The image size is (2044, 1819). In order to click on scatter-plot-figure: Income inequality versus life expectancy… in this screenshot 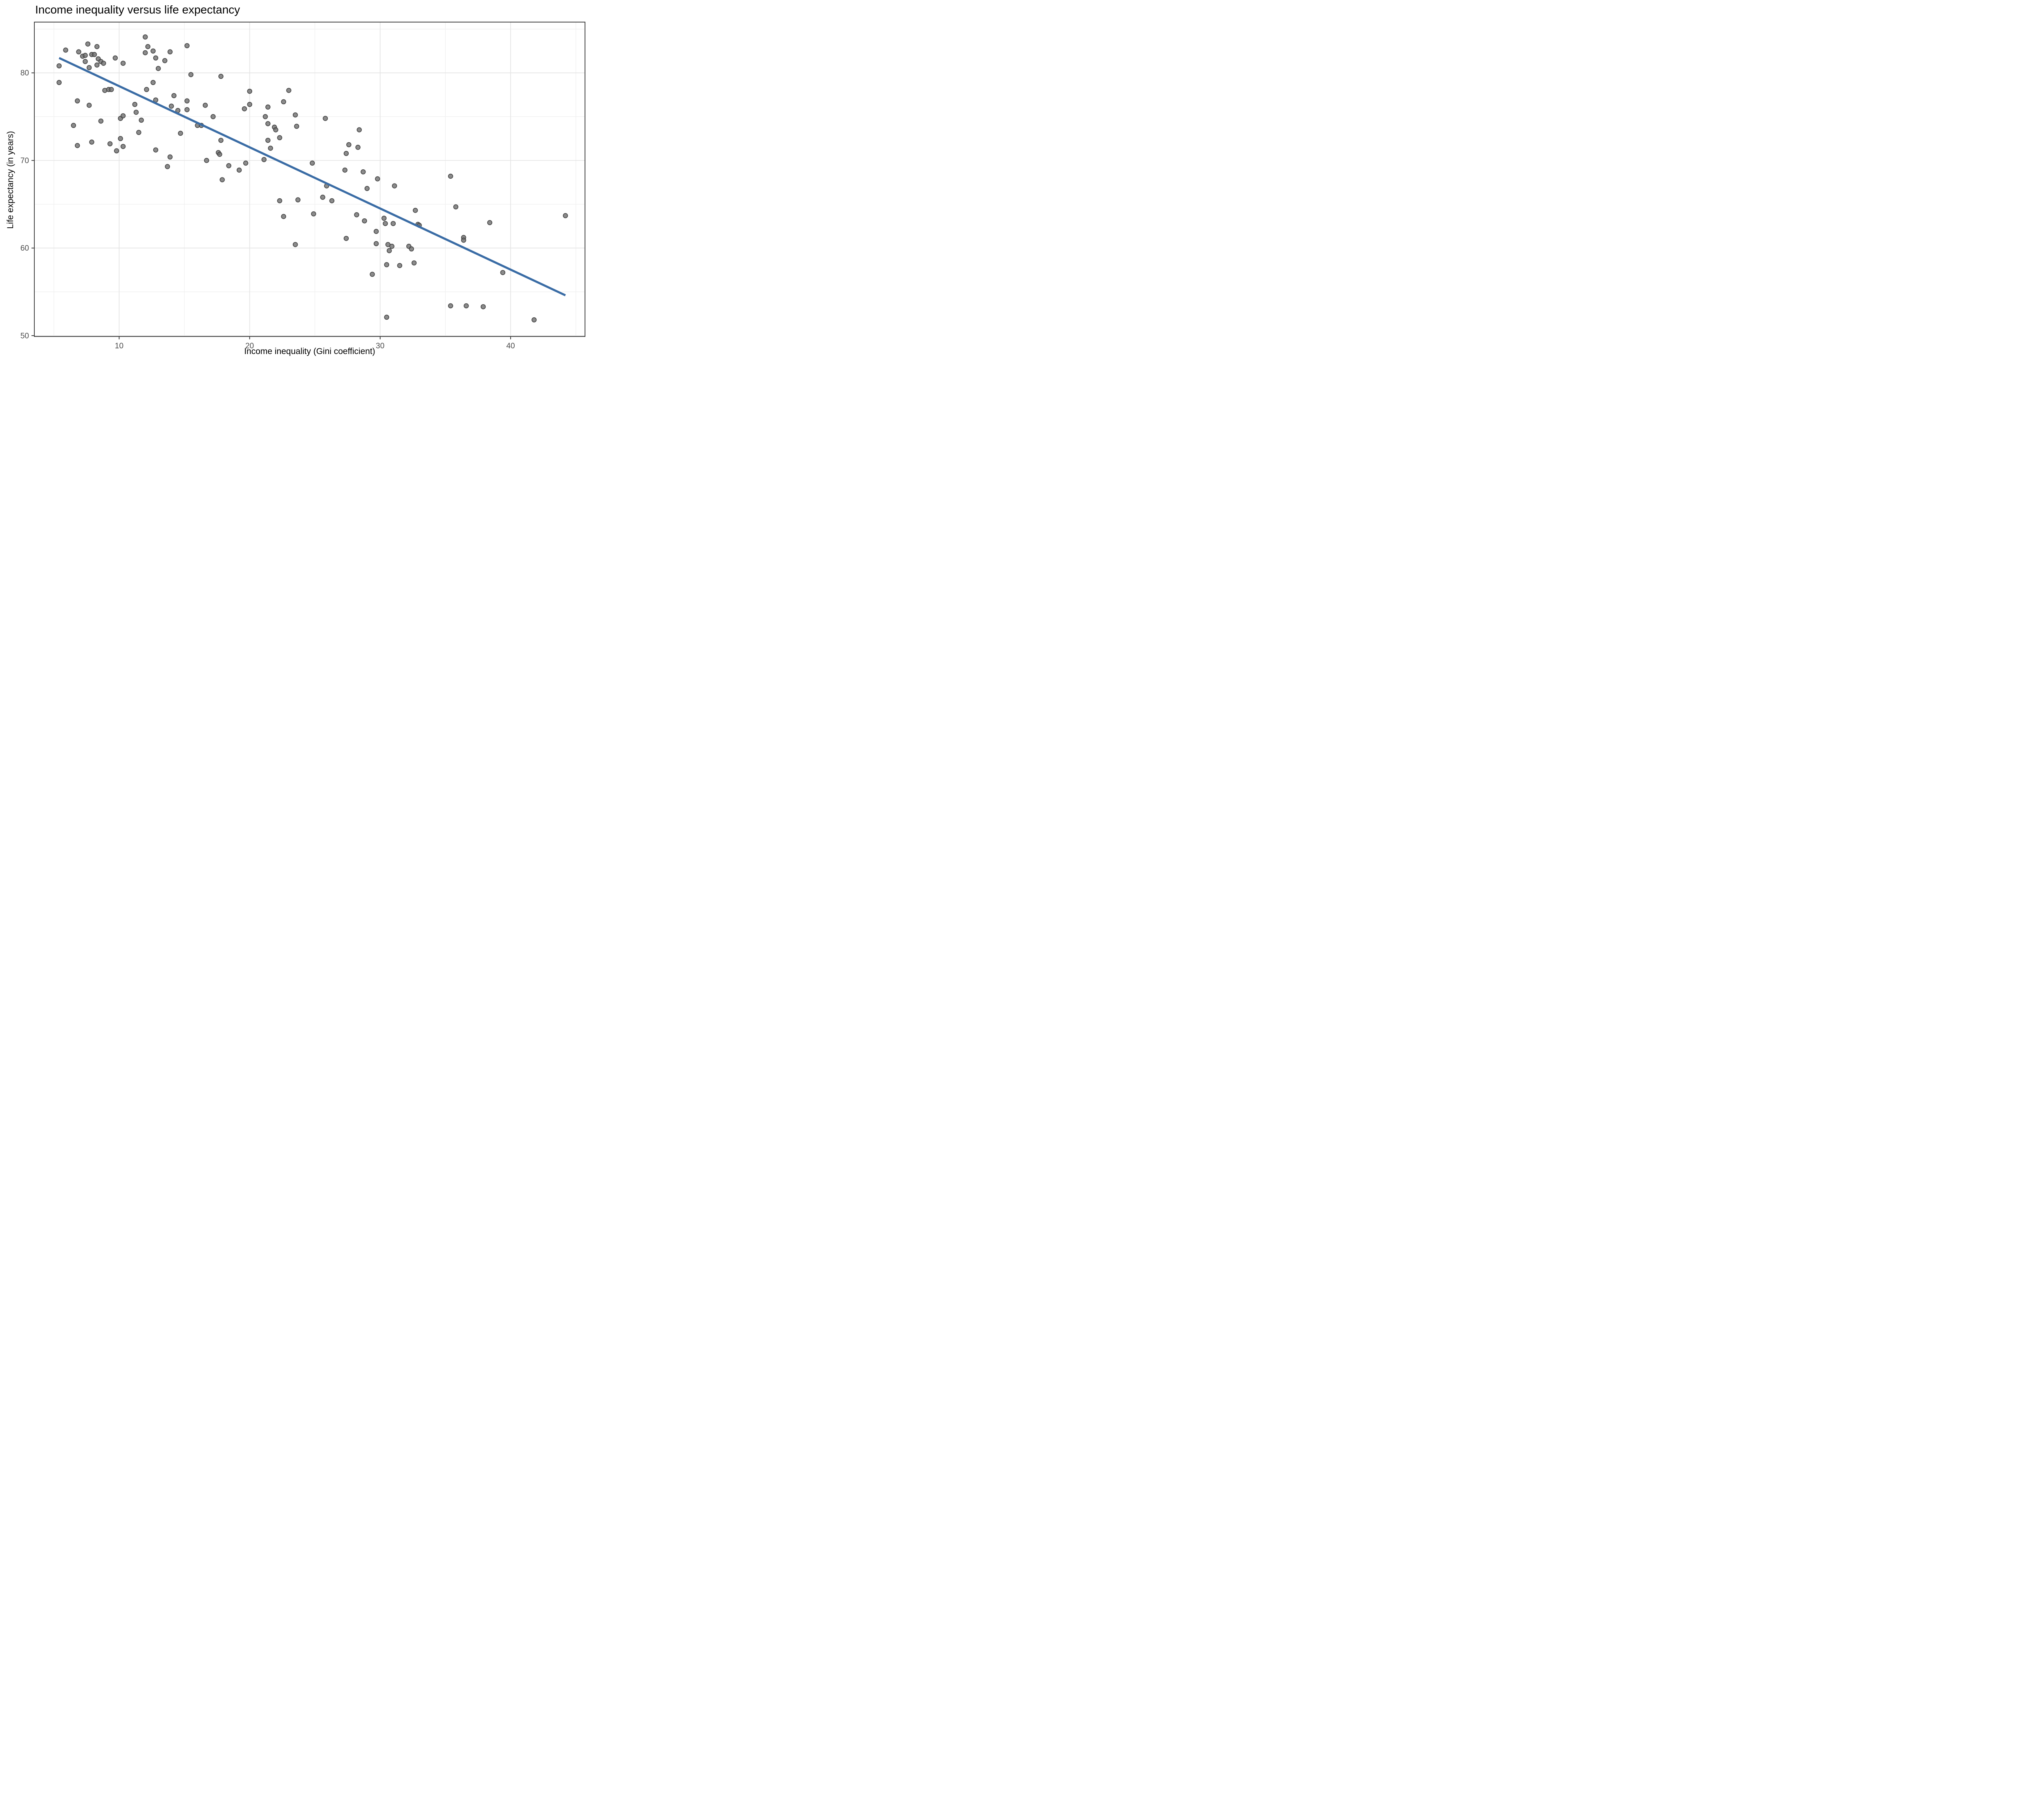, I will do `click(294, 182)`.